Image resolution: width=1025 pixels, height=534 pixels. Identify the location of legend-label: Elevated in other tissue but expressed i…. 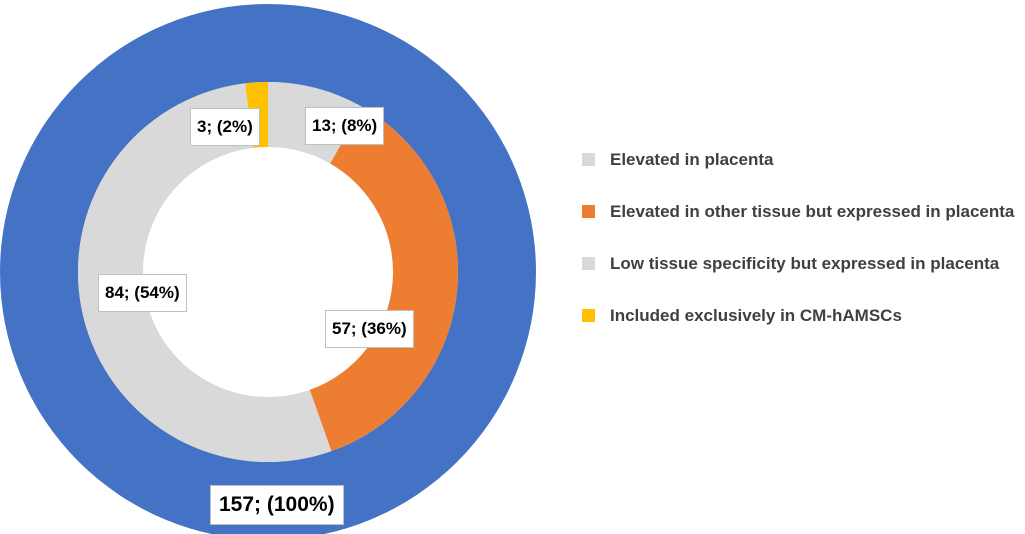
(812, 211).